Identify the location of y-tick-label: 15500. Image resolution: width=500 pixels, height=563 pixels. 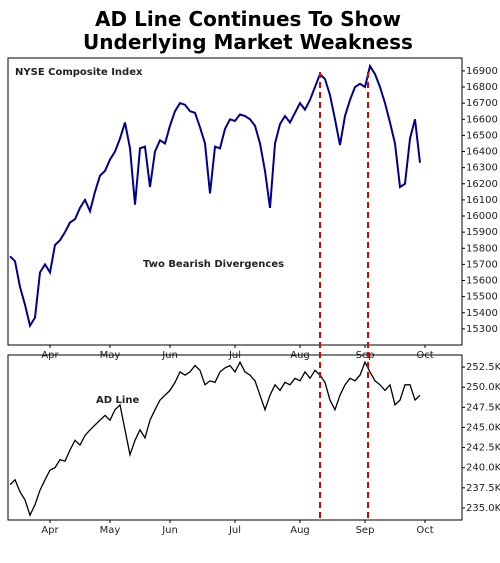
(482, 297).